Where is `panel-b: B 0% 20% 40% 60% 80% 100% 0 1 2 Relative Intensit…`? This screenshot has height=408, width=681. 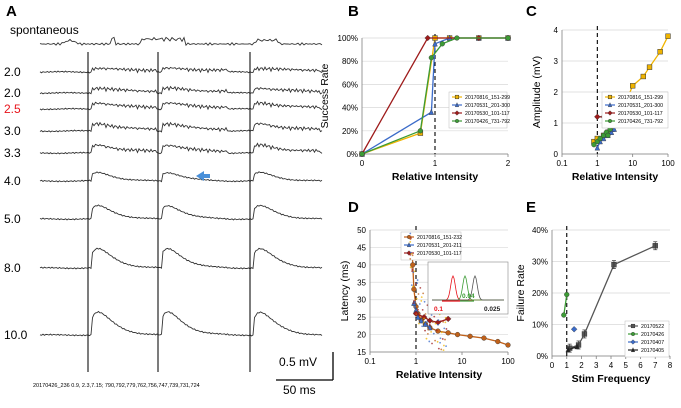
panel-b: B 0% 20% 40% 60% 80% 100% 0 1 2 Relative Intensit… is located at coordinates (415, 93).